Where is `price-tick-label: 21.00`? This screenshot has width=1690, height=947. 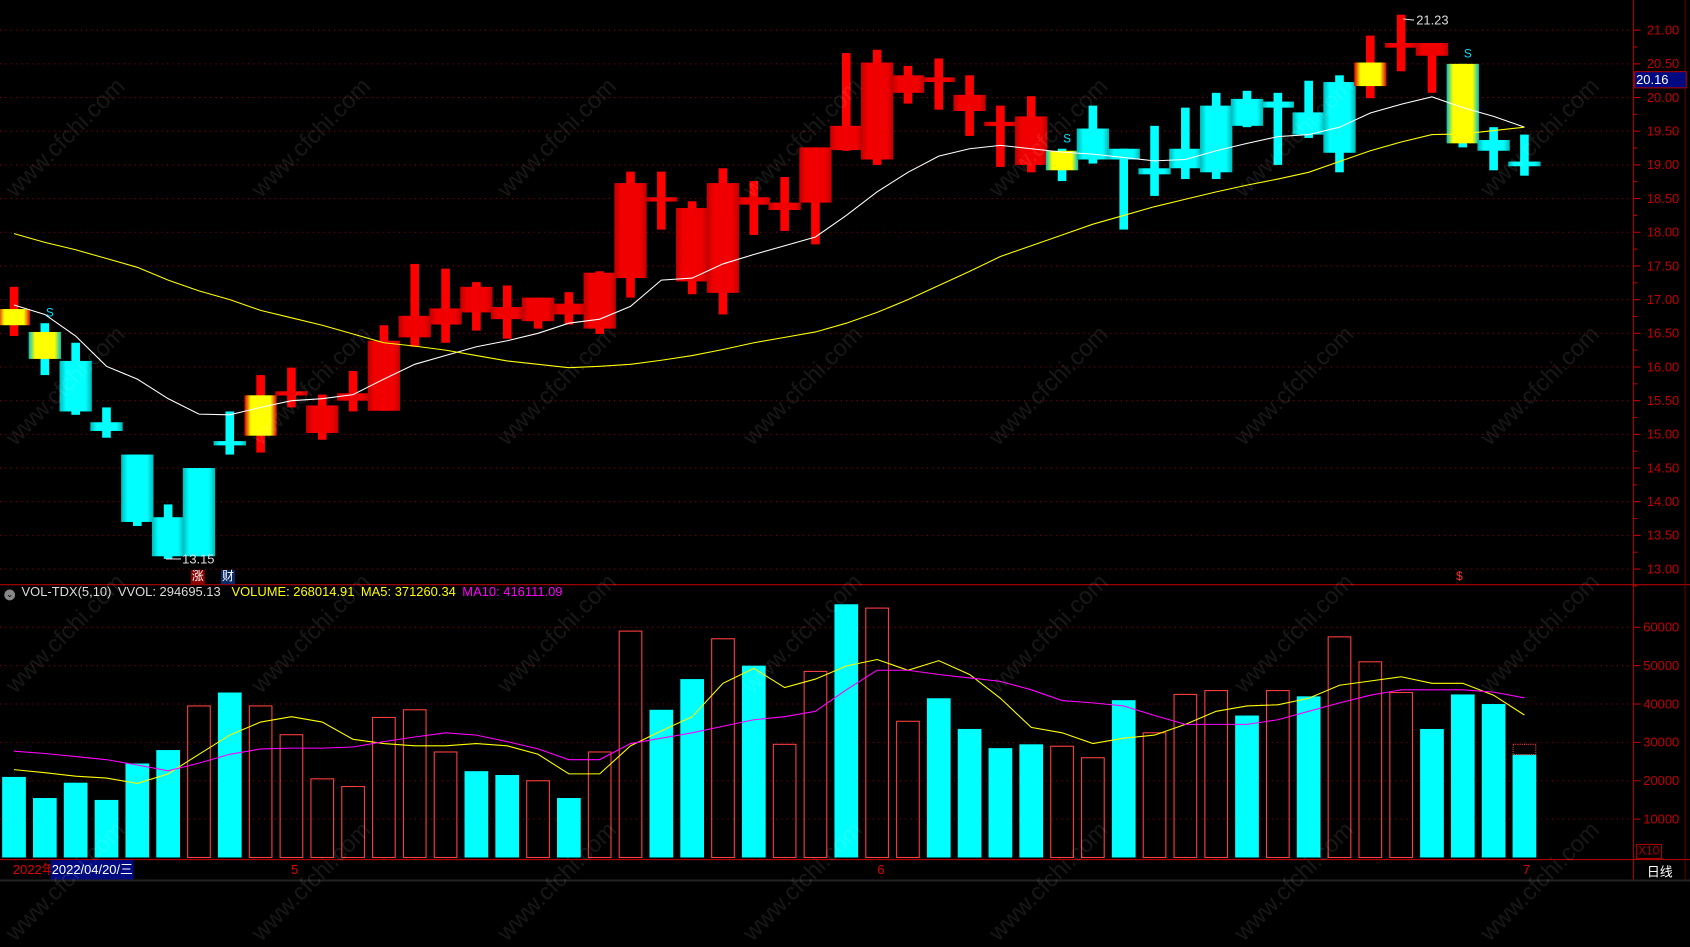 price-tick-label: 21.00 is located at coordinates (1663, 29).